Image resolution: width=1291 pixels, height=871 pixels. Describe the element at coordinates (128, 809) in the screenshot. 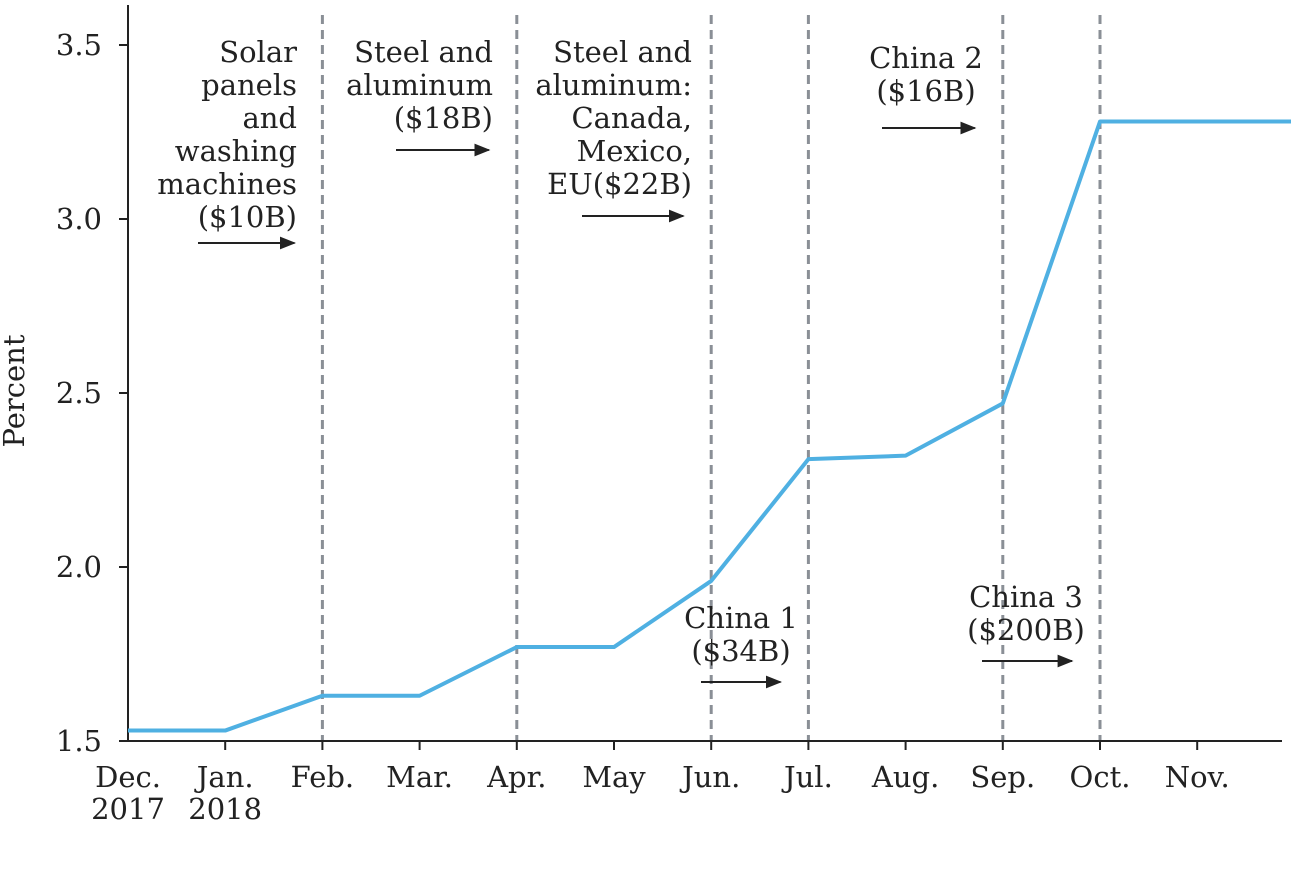

I see `x-tick-year-label: 2017` at that location.